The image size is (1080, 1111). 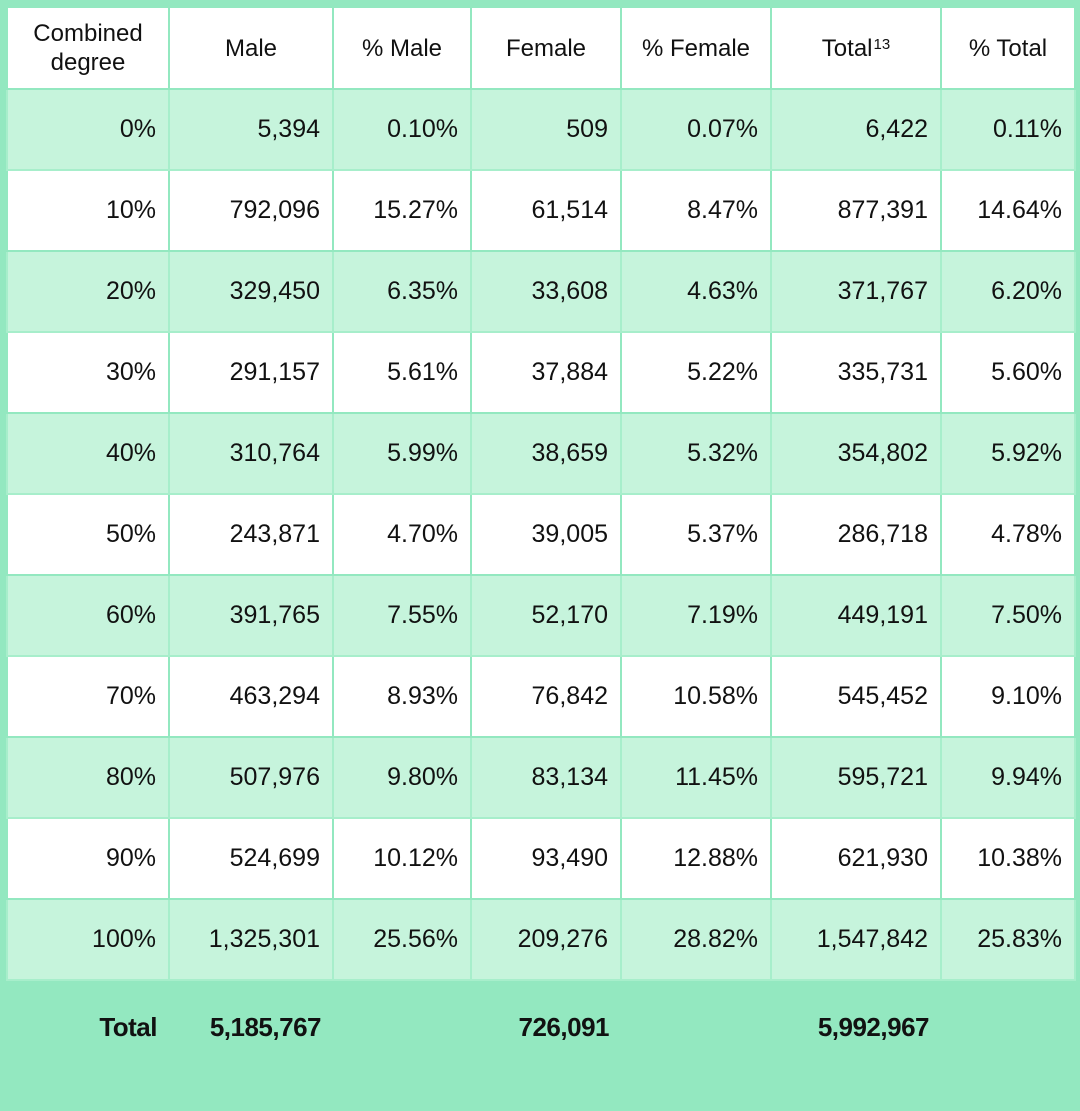 I want to click on total-pct-male, so click(x=402, y=1026).